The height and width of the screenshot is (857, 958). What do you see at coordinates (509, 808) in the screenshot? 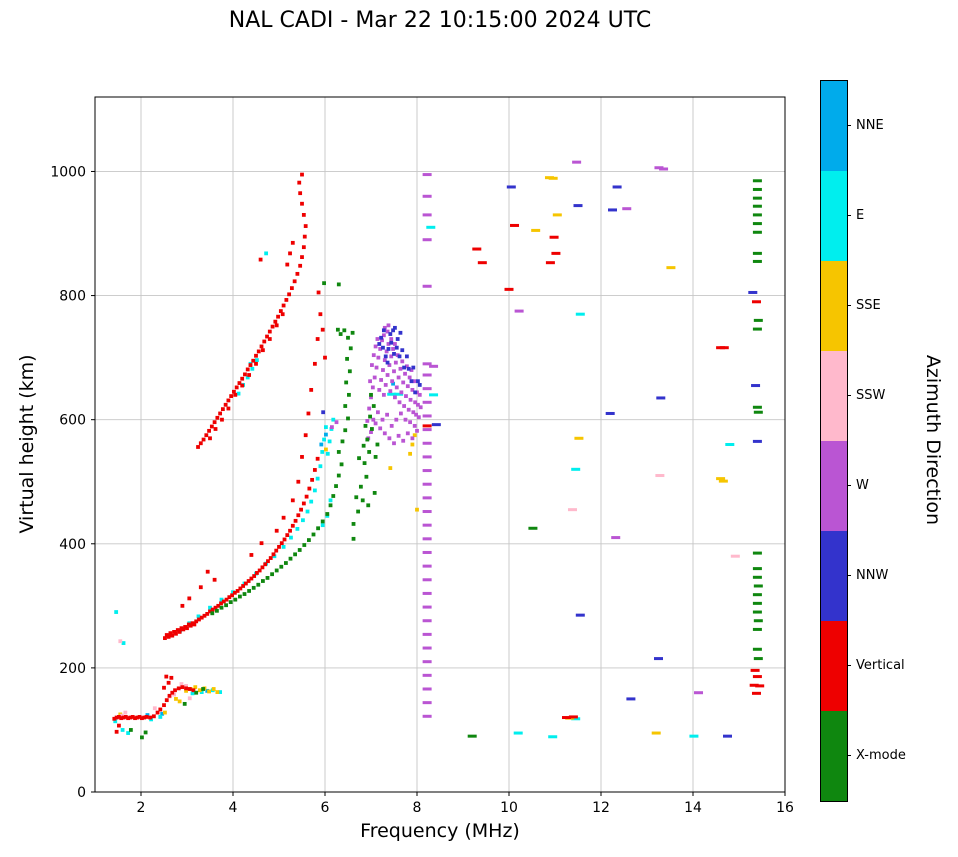
I see `x-tick-label: 10` at bounding box center [509, 808].